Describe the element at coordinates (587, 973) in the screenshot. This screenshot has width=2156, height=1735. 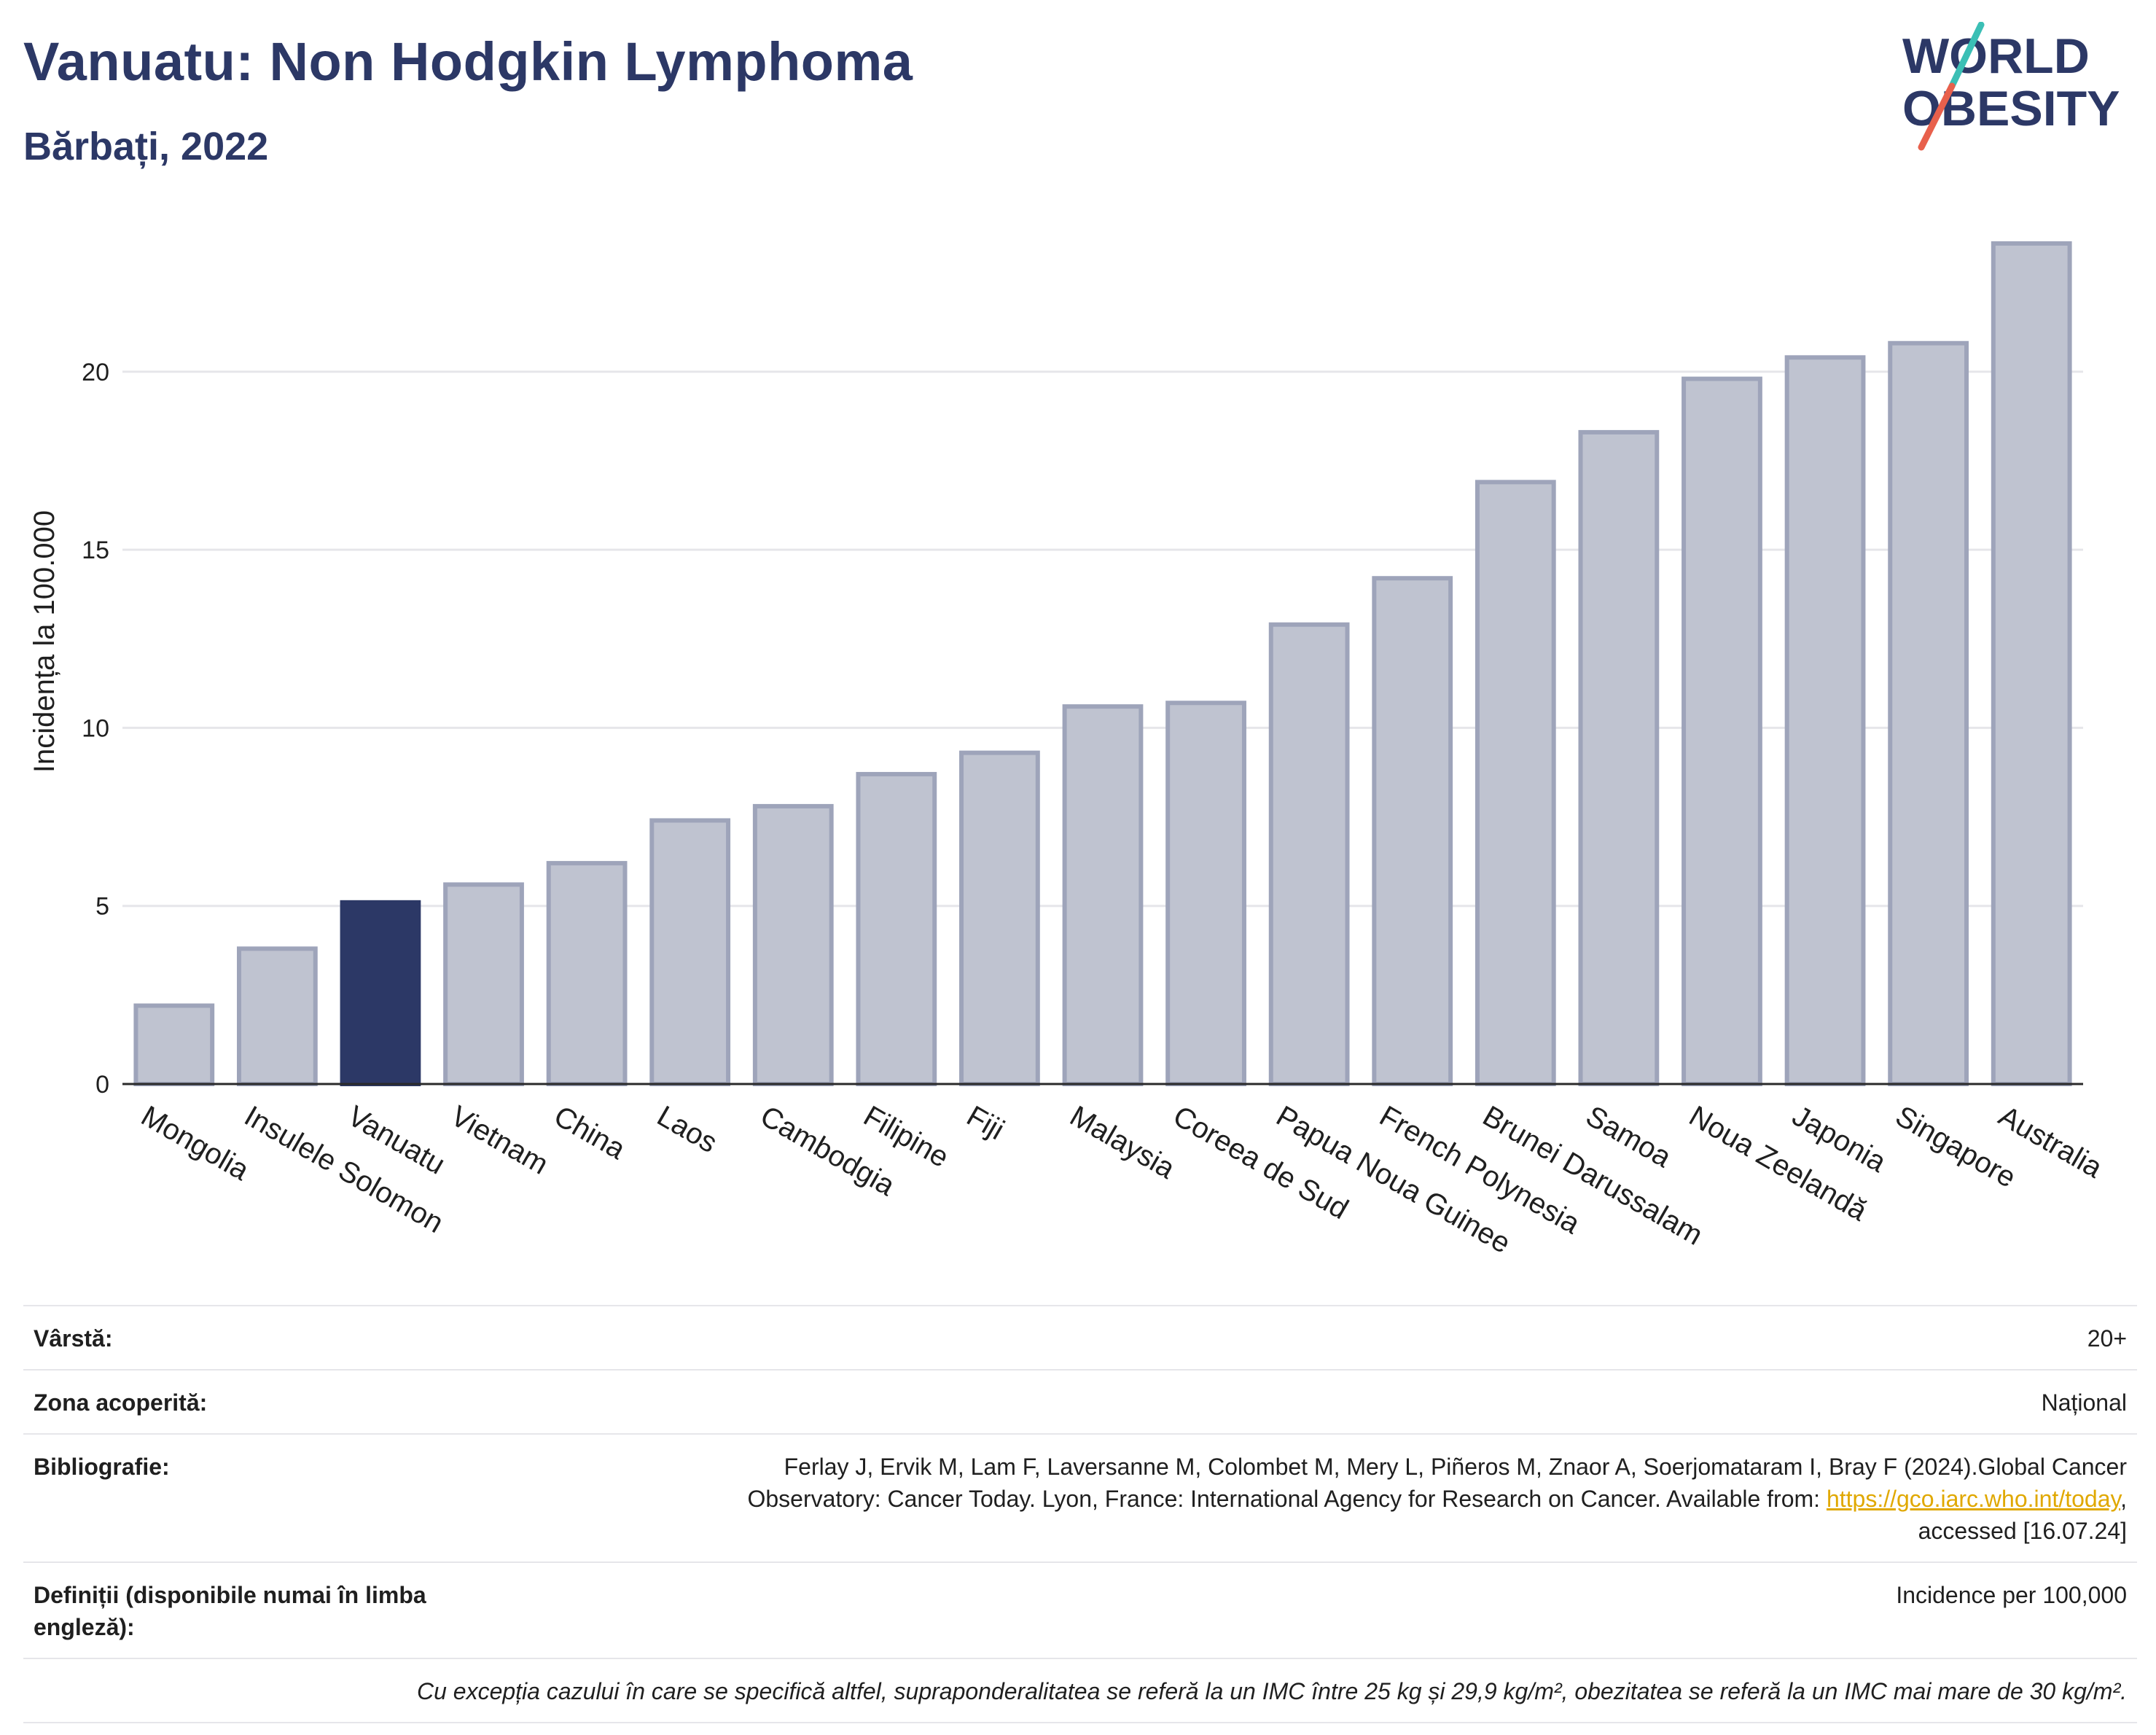
I see `bar-china` at that location.